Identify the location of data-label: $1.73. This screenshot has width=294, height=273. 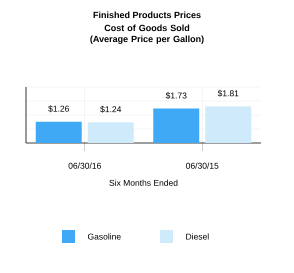
(176, 96).